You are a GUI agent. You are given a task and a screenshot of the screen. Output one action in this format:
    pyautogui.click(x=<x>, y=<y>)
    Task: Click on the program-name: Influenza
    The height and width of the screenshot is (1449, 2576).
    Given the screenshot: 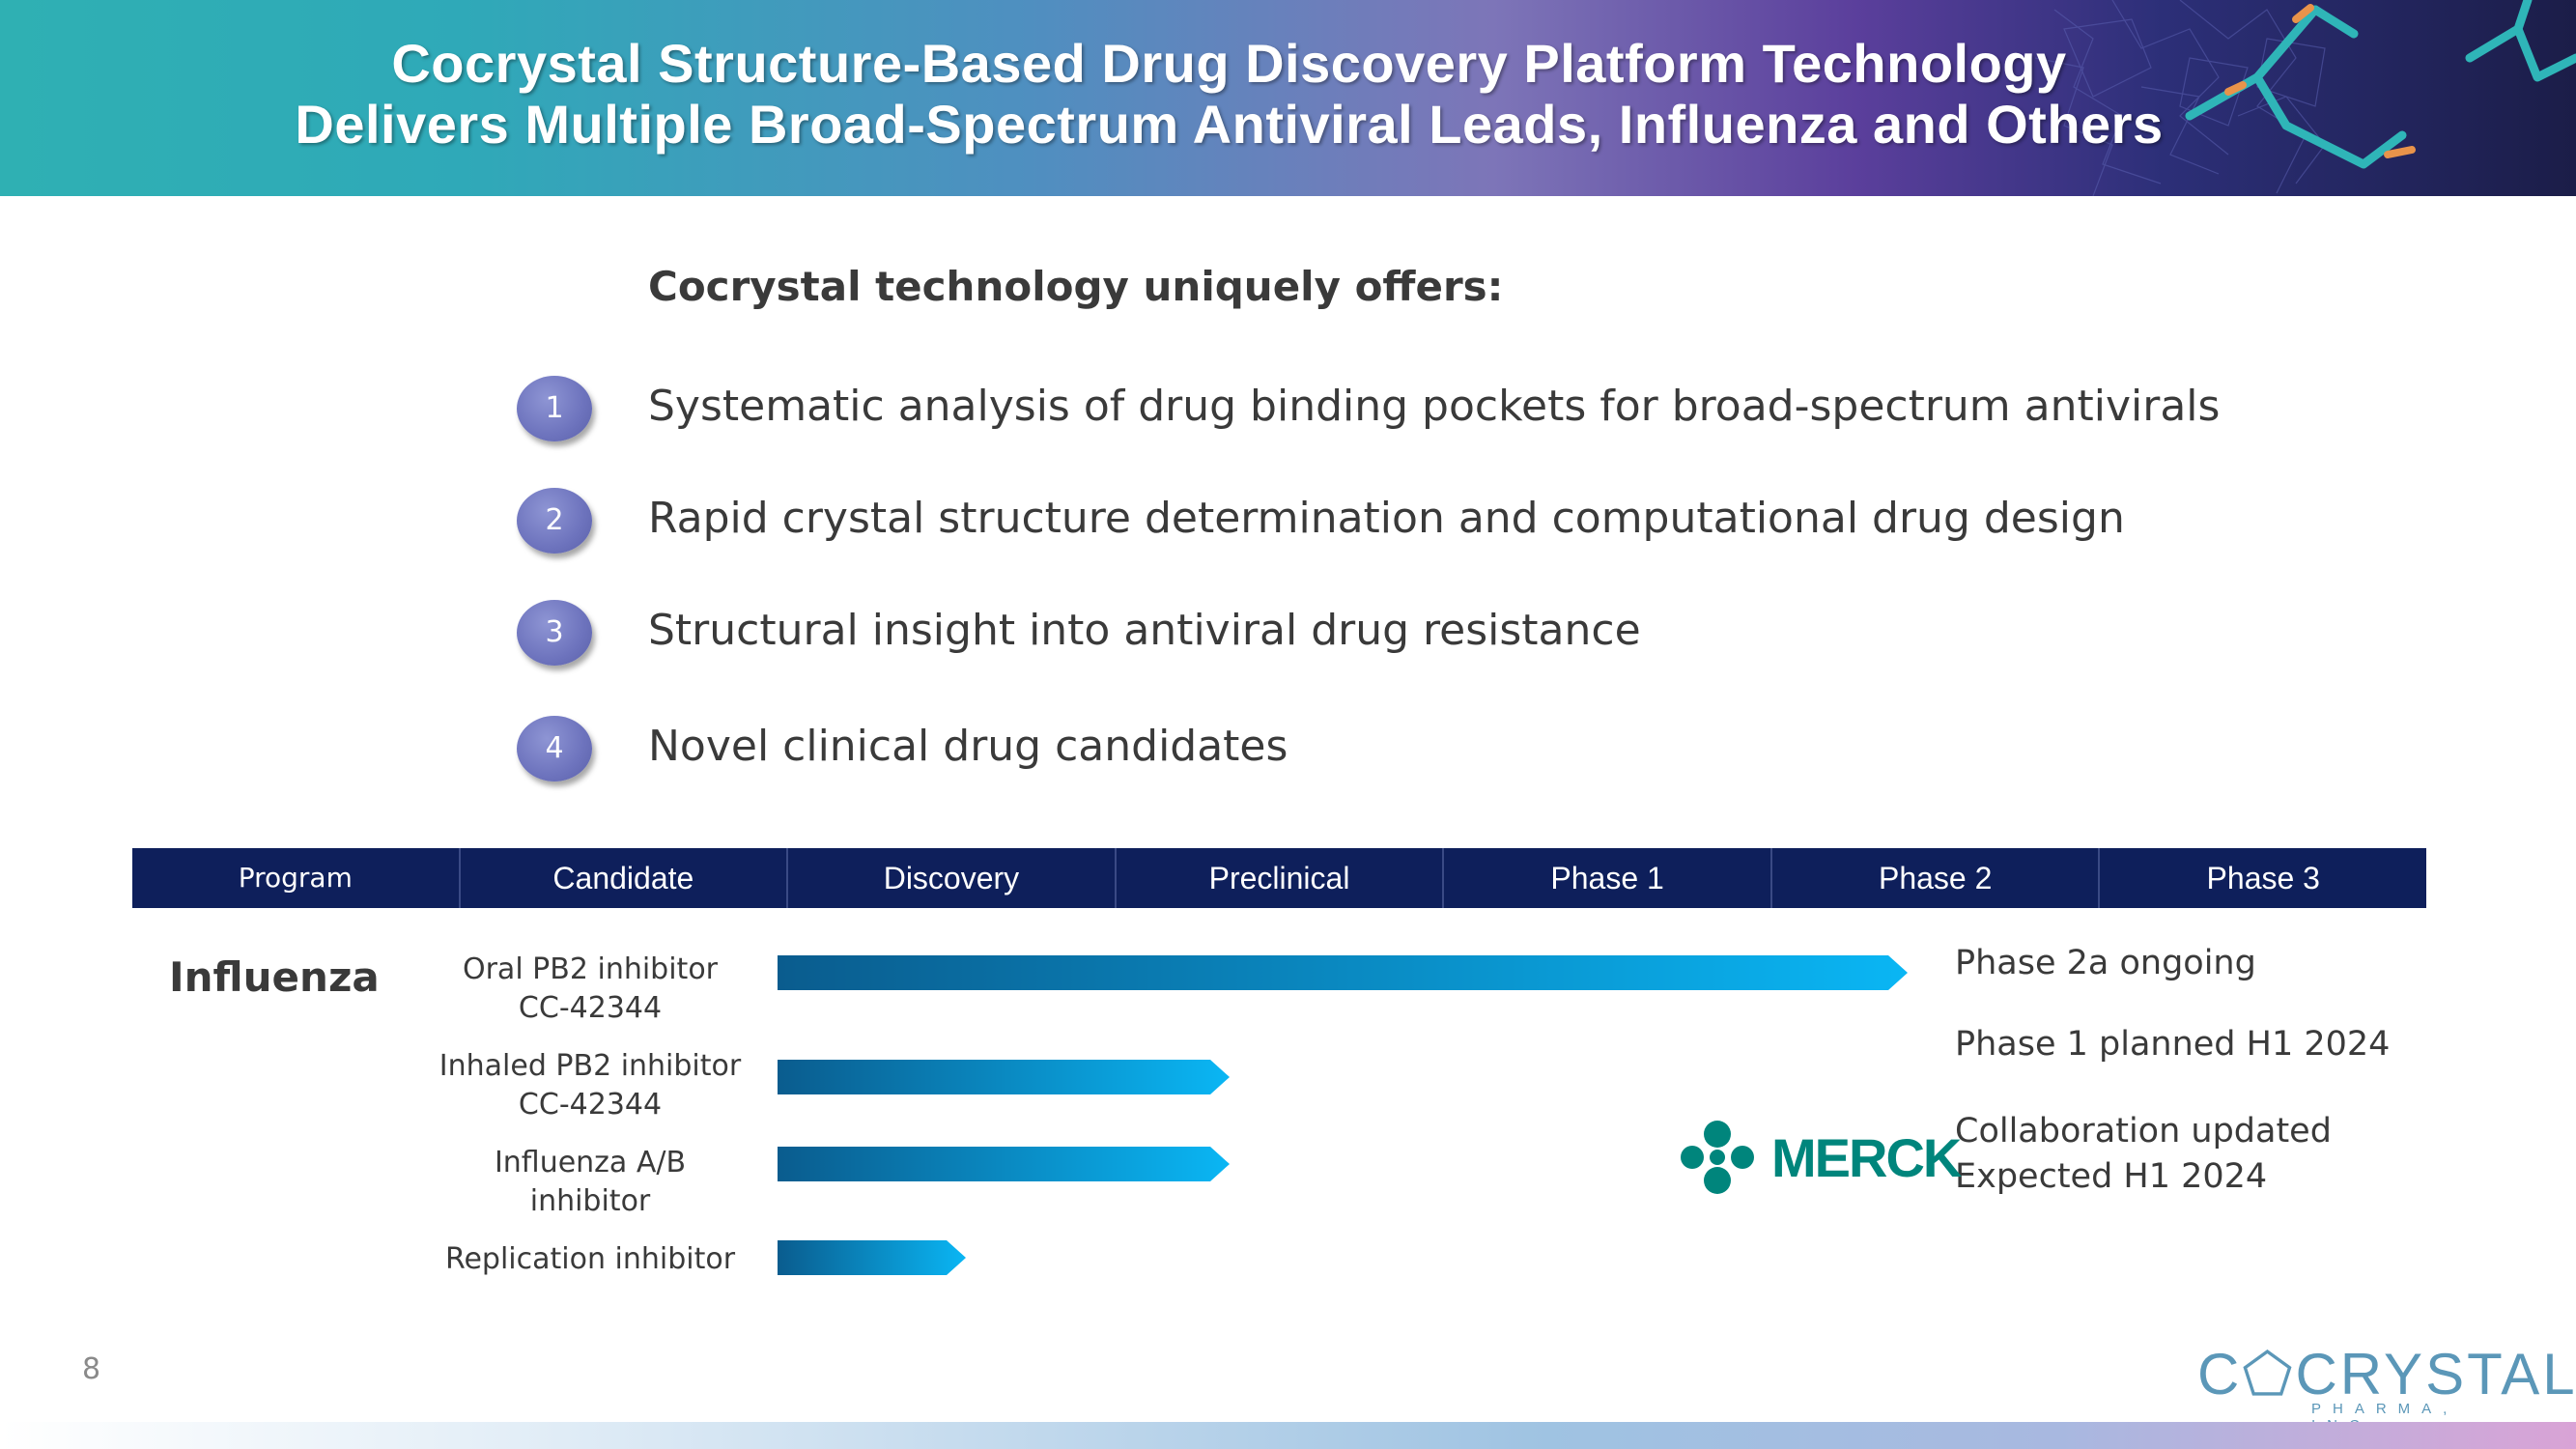 What is the action you would take?
    pyautogui.click(x=274, y=977)
    